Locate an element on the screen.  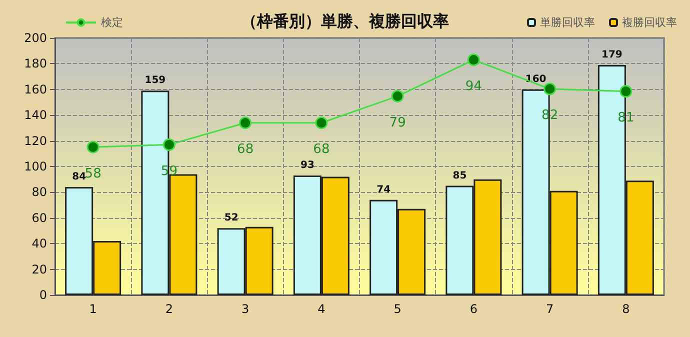
y-tick-label: 120 is located at coordinates (35, 141).